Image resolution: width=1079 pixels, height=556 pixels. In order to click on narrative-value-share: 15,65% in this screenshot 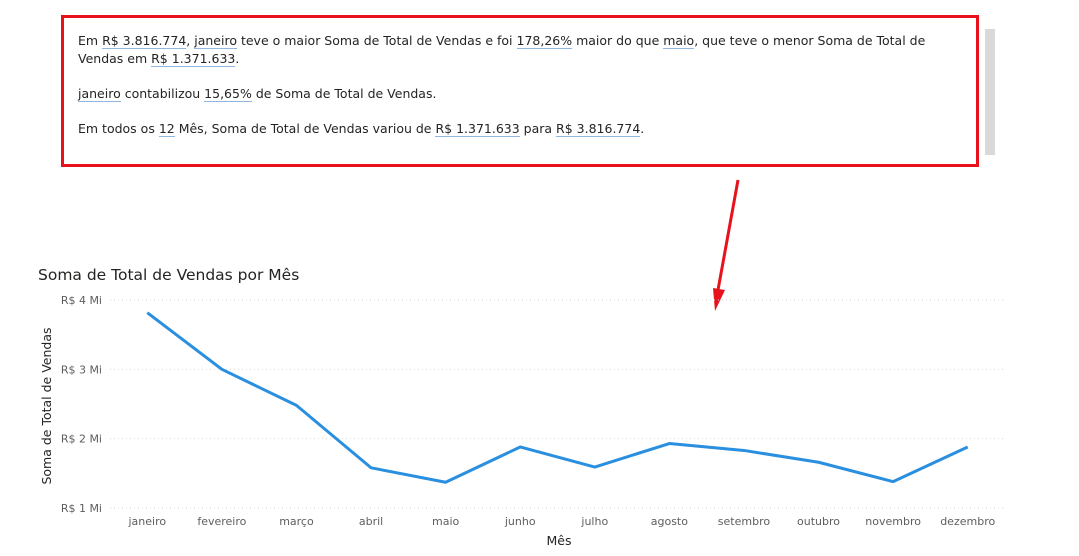, I will do `click(228, 94)`.